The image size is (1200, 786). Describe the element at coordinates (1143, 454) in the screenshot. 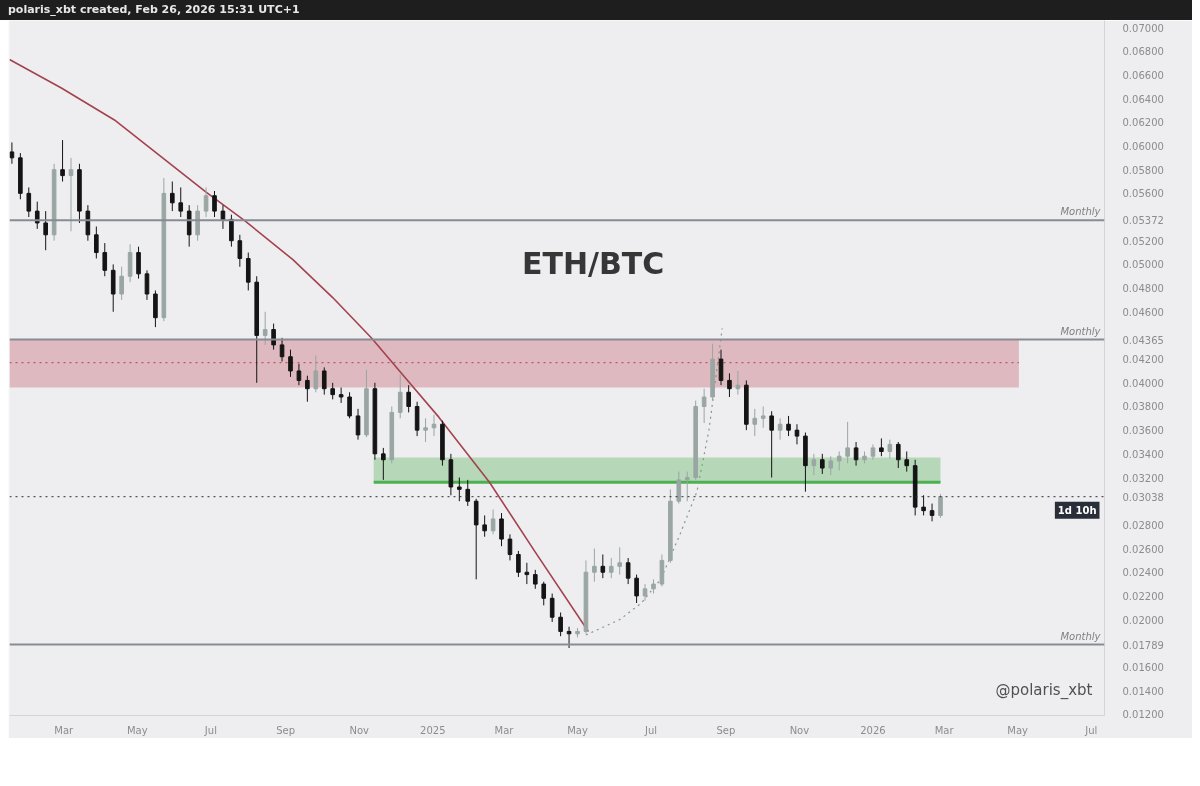

I see `y-tick-label: 0.03400` at that location.